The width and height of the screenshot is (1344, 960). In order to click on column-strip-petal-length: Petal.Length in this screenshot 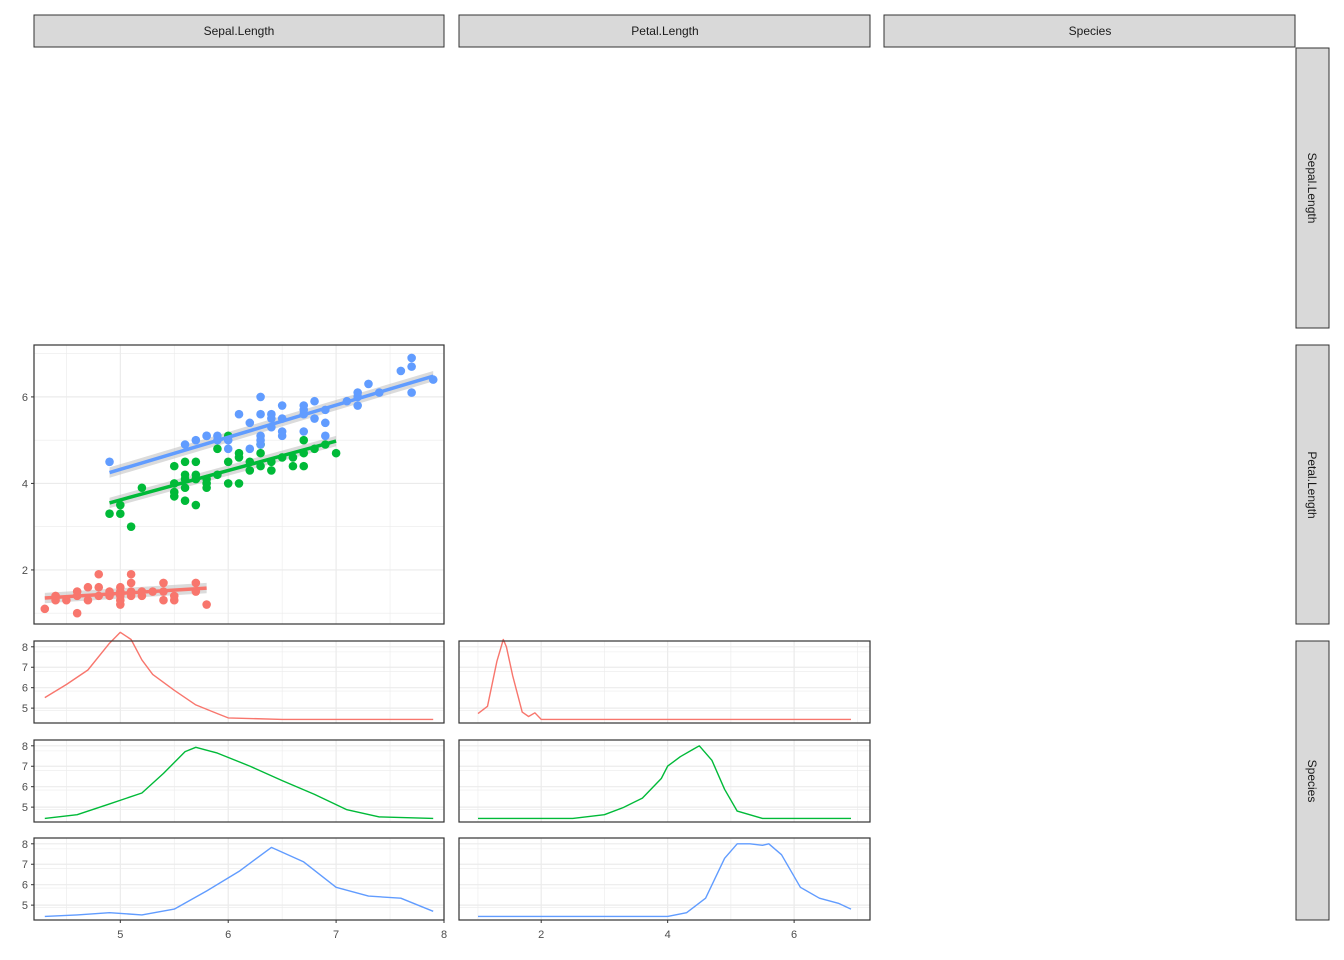, I will do `click(664, 31)`.